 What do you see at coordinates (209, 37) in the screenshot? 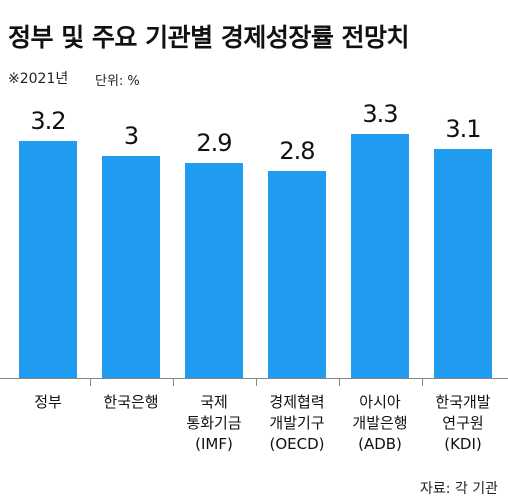
I see `chart-title: 정부 및 주요 기관별 경제성장률 전망치` at bounding box center [209, 37].